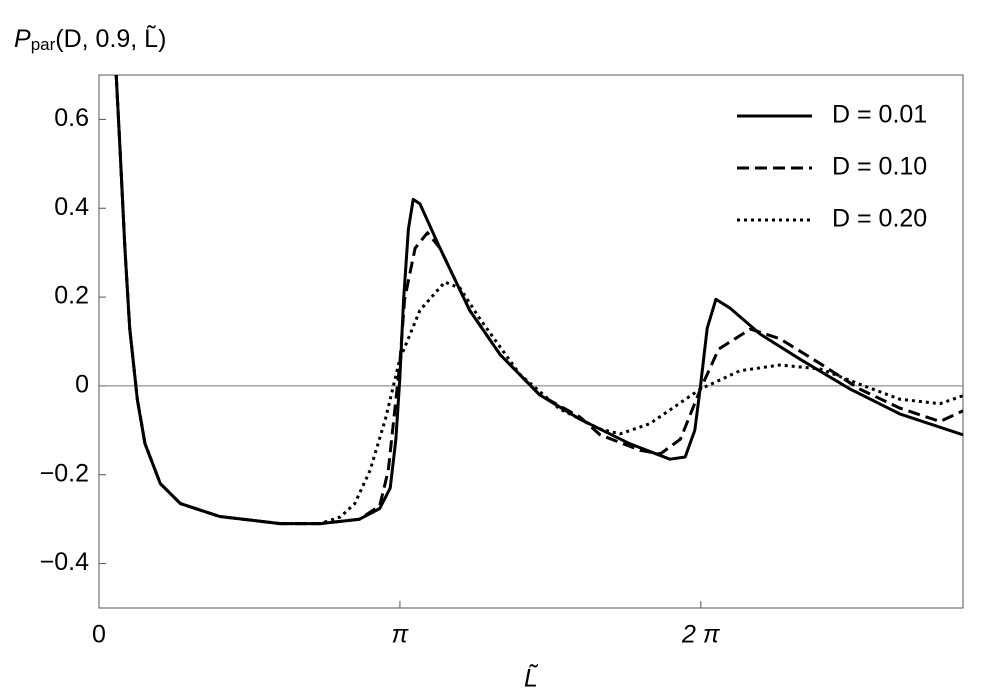 The height and width of the screenshot is (700, 986). I want to click on y-tick-label: −0.2, so click(64, 473).